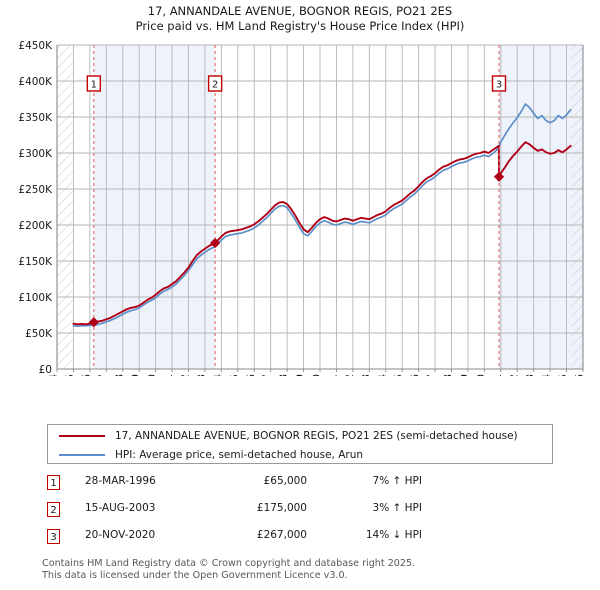 The height and width of the screenshot is (590, 600). Describe the element at coordinates (514, 375) in the screenshot. I see `x-axis-label: 2022` at that location.